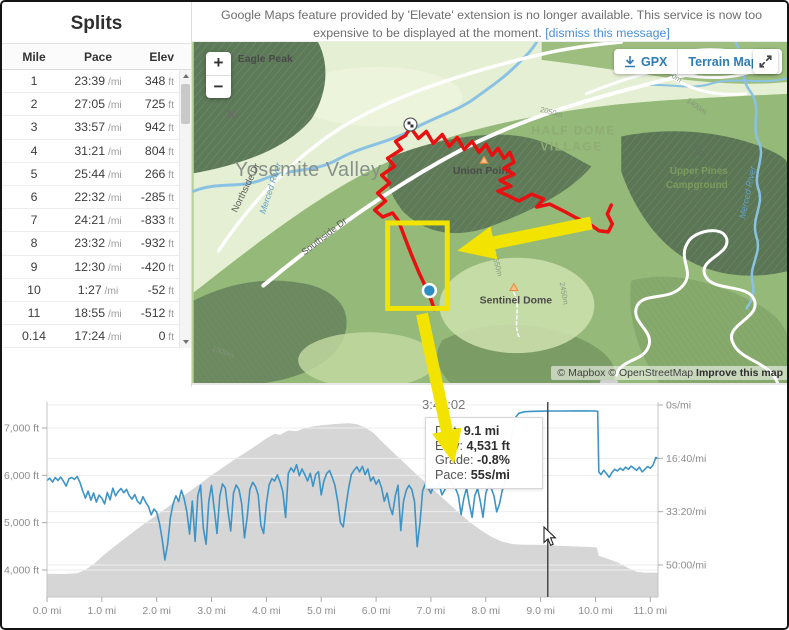  What do you see at coordinates (47, 611) in the screenshot?
I see `x-axis-label: 0.0 mi` at bounding box center [47, 611].